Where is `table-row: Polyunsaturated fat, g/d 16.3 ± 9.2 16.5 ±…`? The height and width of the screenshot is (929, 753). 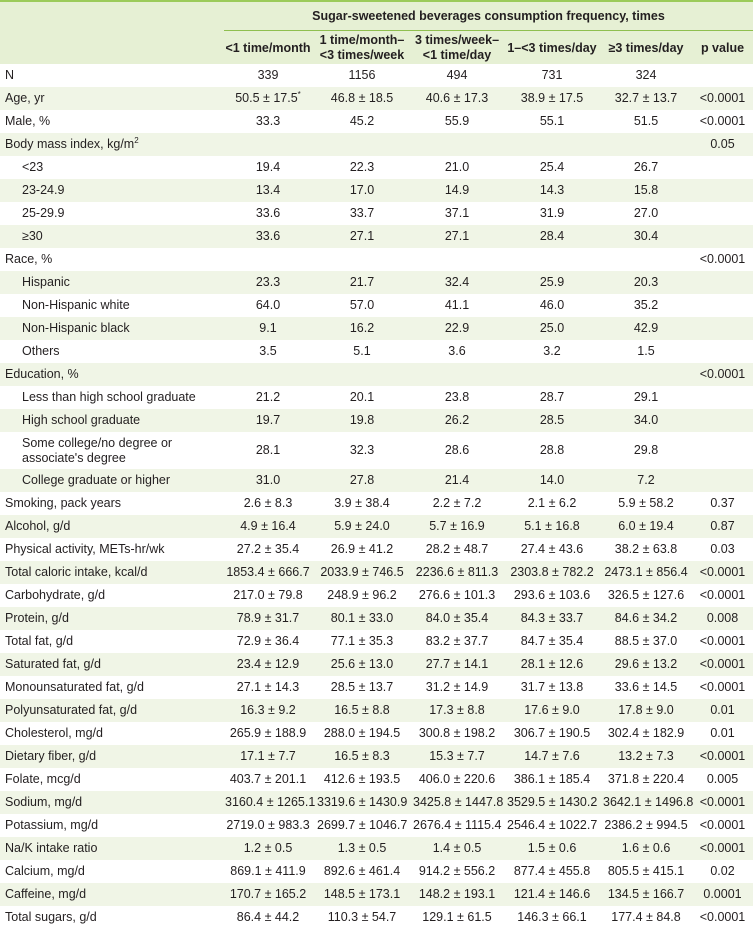 table-row: Polyunsaturated fat, g/d 16.3 ± 9.2 16.5 ±… is located at coordinates (376, 710).